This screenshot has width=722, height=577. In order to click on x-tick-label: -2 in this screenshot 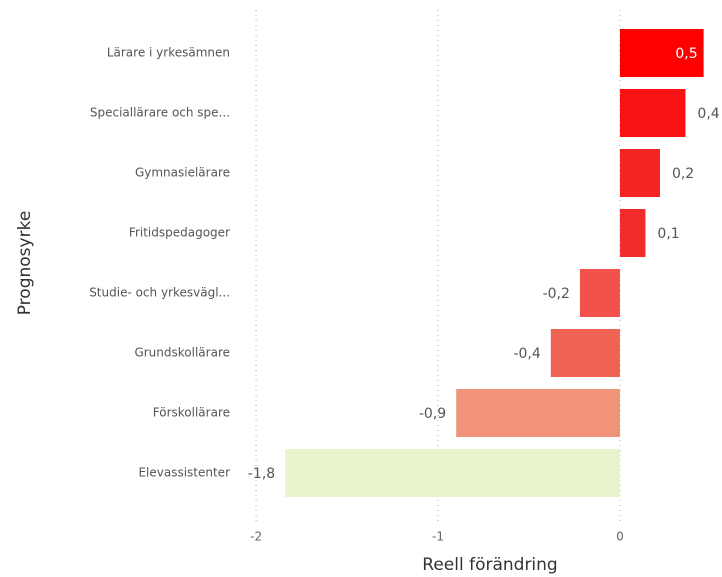, I will do `click(256, 537)`.